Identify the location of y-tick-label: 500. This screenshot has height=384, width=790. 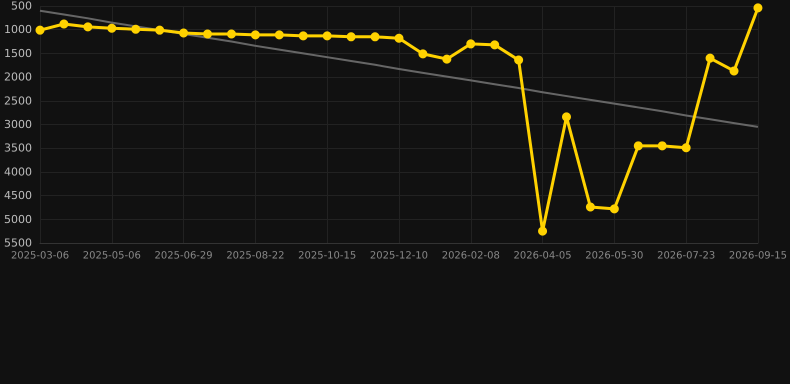
(21, 6).